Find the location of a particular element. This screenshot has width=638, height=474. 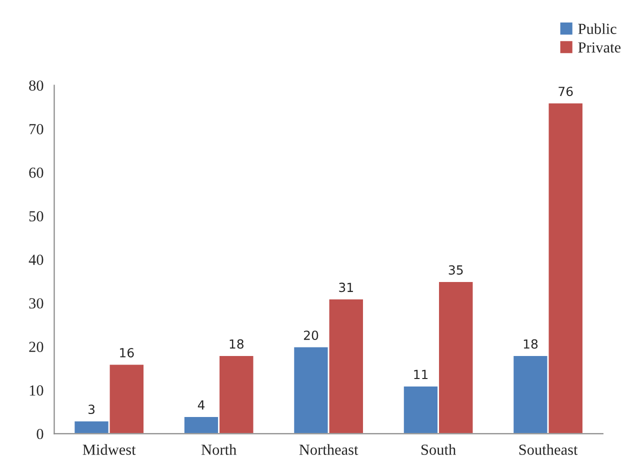

data-label: 11 is located at coordinates (421, 375).